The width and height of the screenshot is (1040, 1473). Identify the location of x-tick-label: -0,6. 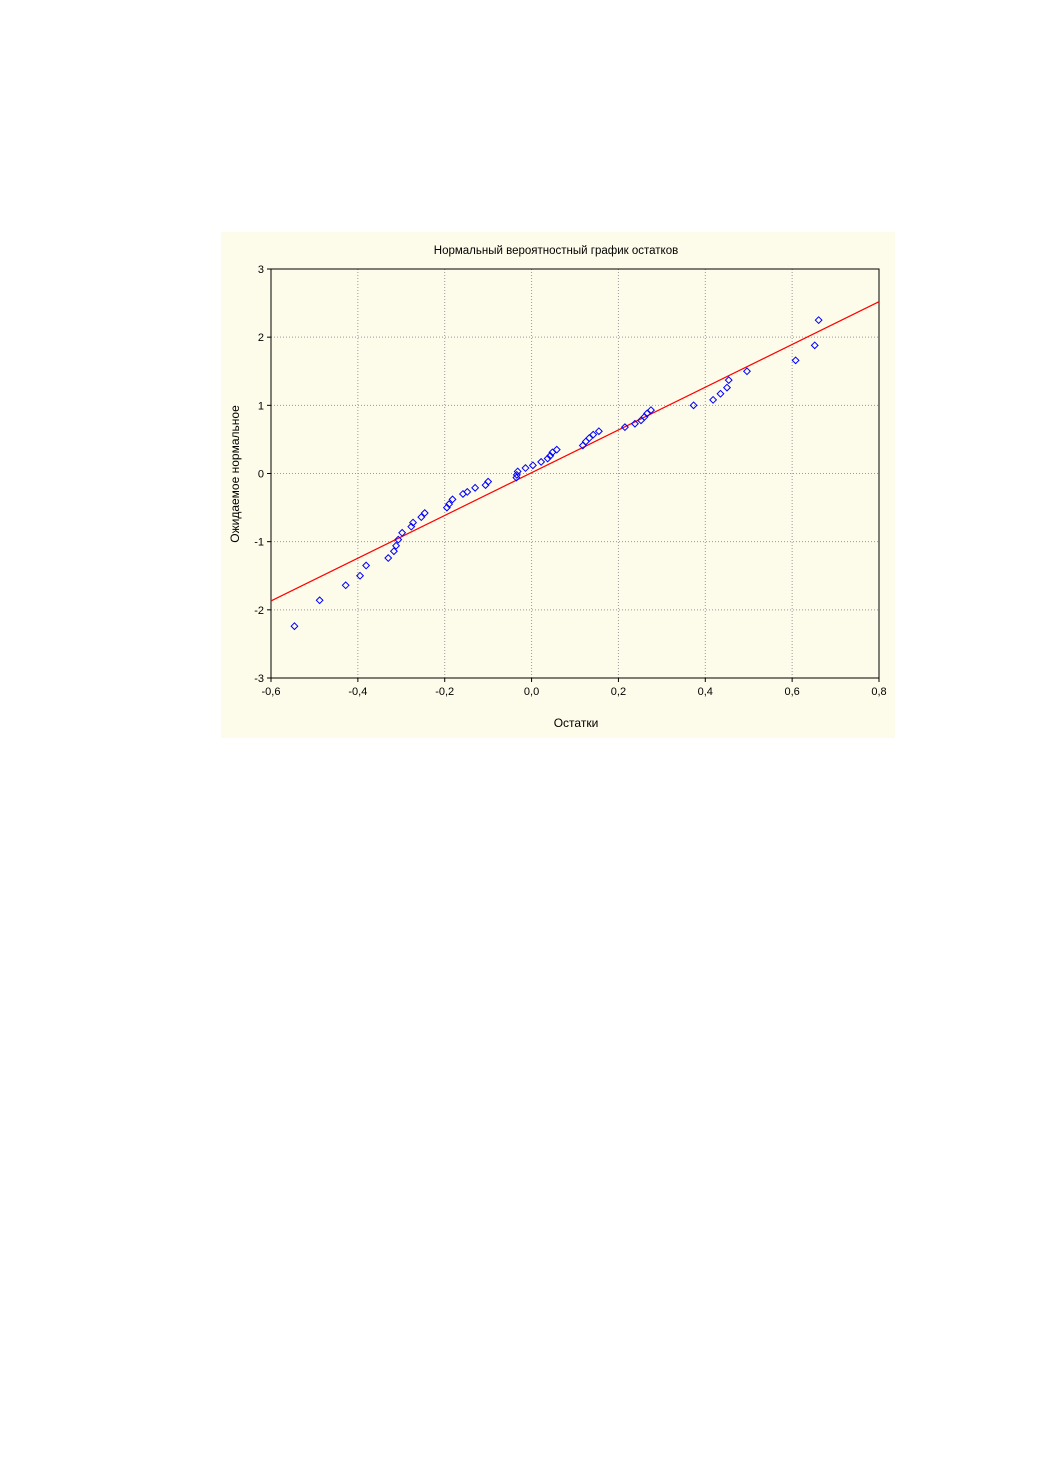
(271, 692).